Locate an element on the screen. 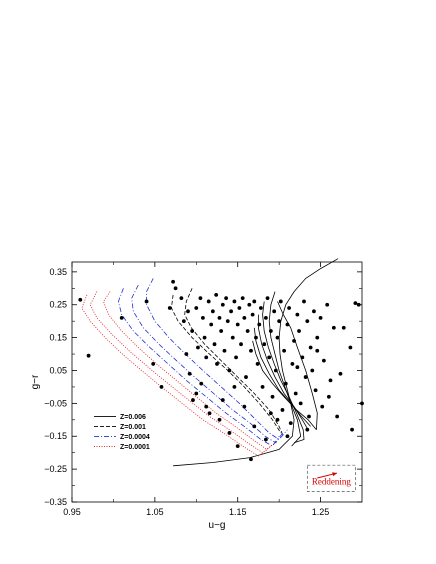 This screenshot has height=564, width=436. legend-label: Z=0.001 is located at coordinates (133, 427).